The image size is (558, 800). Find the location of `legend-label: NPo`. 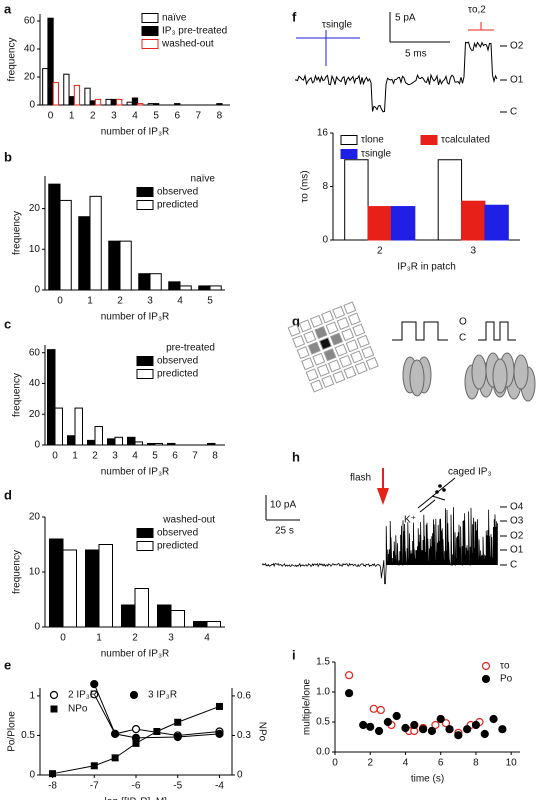

legend-label: NPo is located at coordinates (78, 709).